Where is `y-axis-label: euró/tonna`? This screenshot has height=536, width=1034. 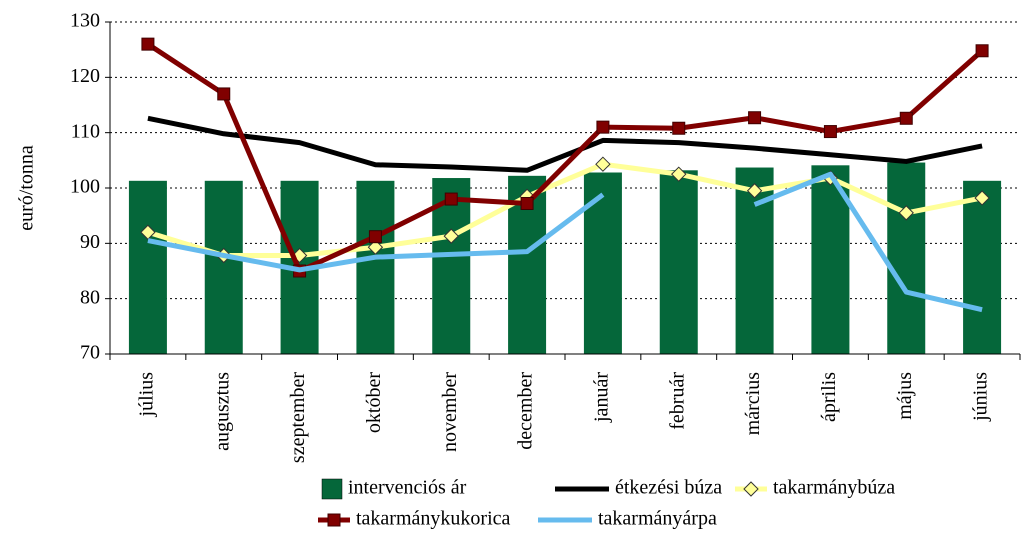 y-axis-label: euró/tonna is located at coordinates (27, 188).